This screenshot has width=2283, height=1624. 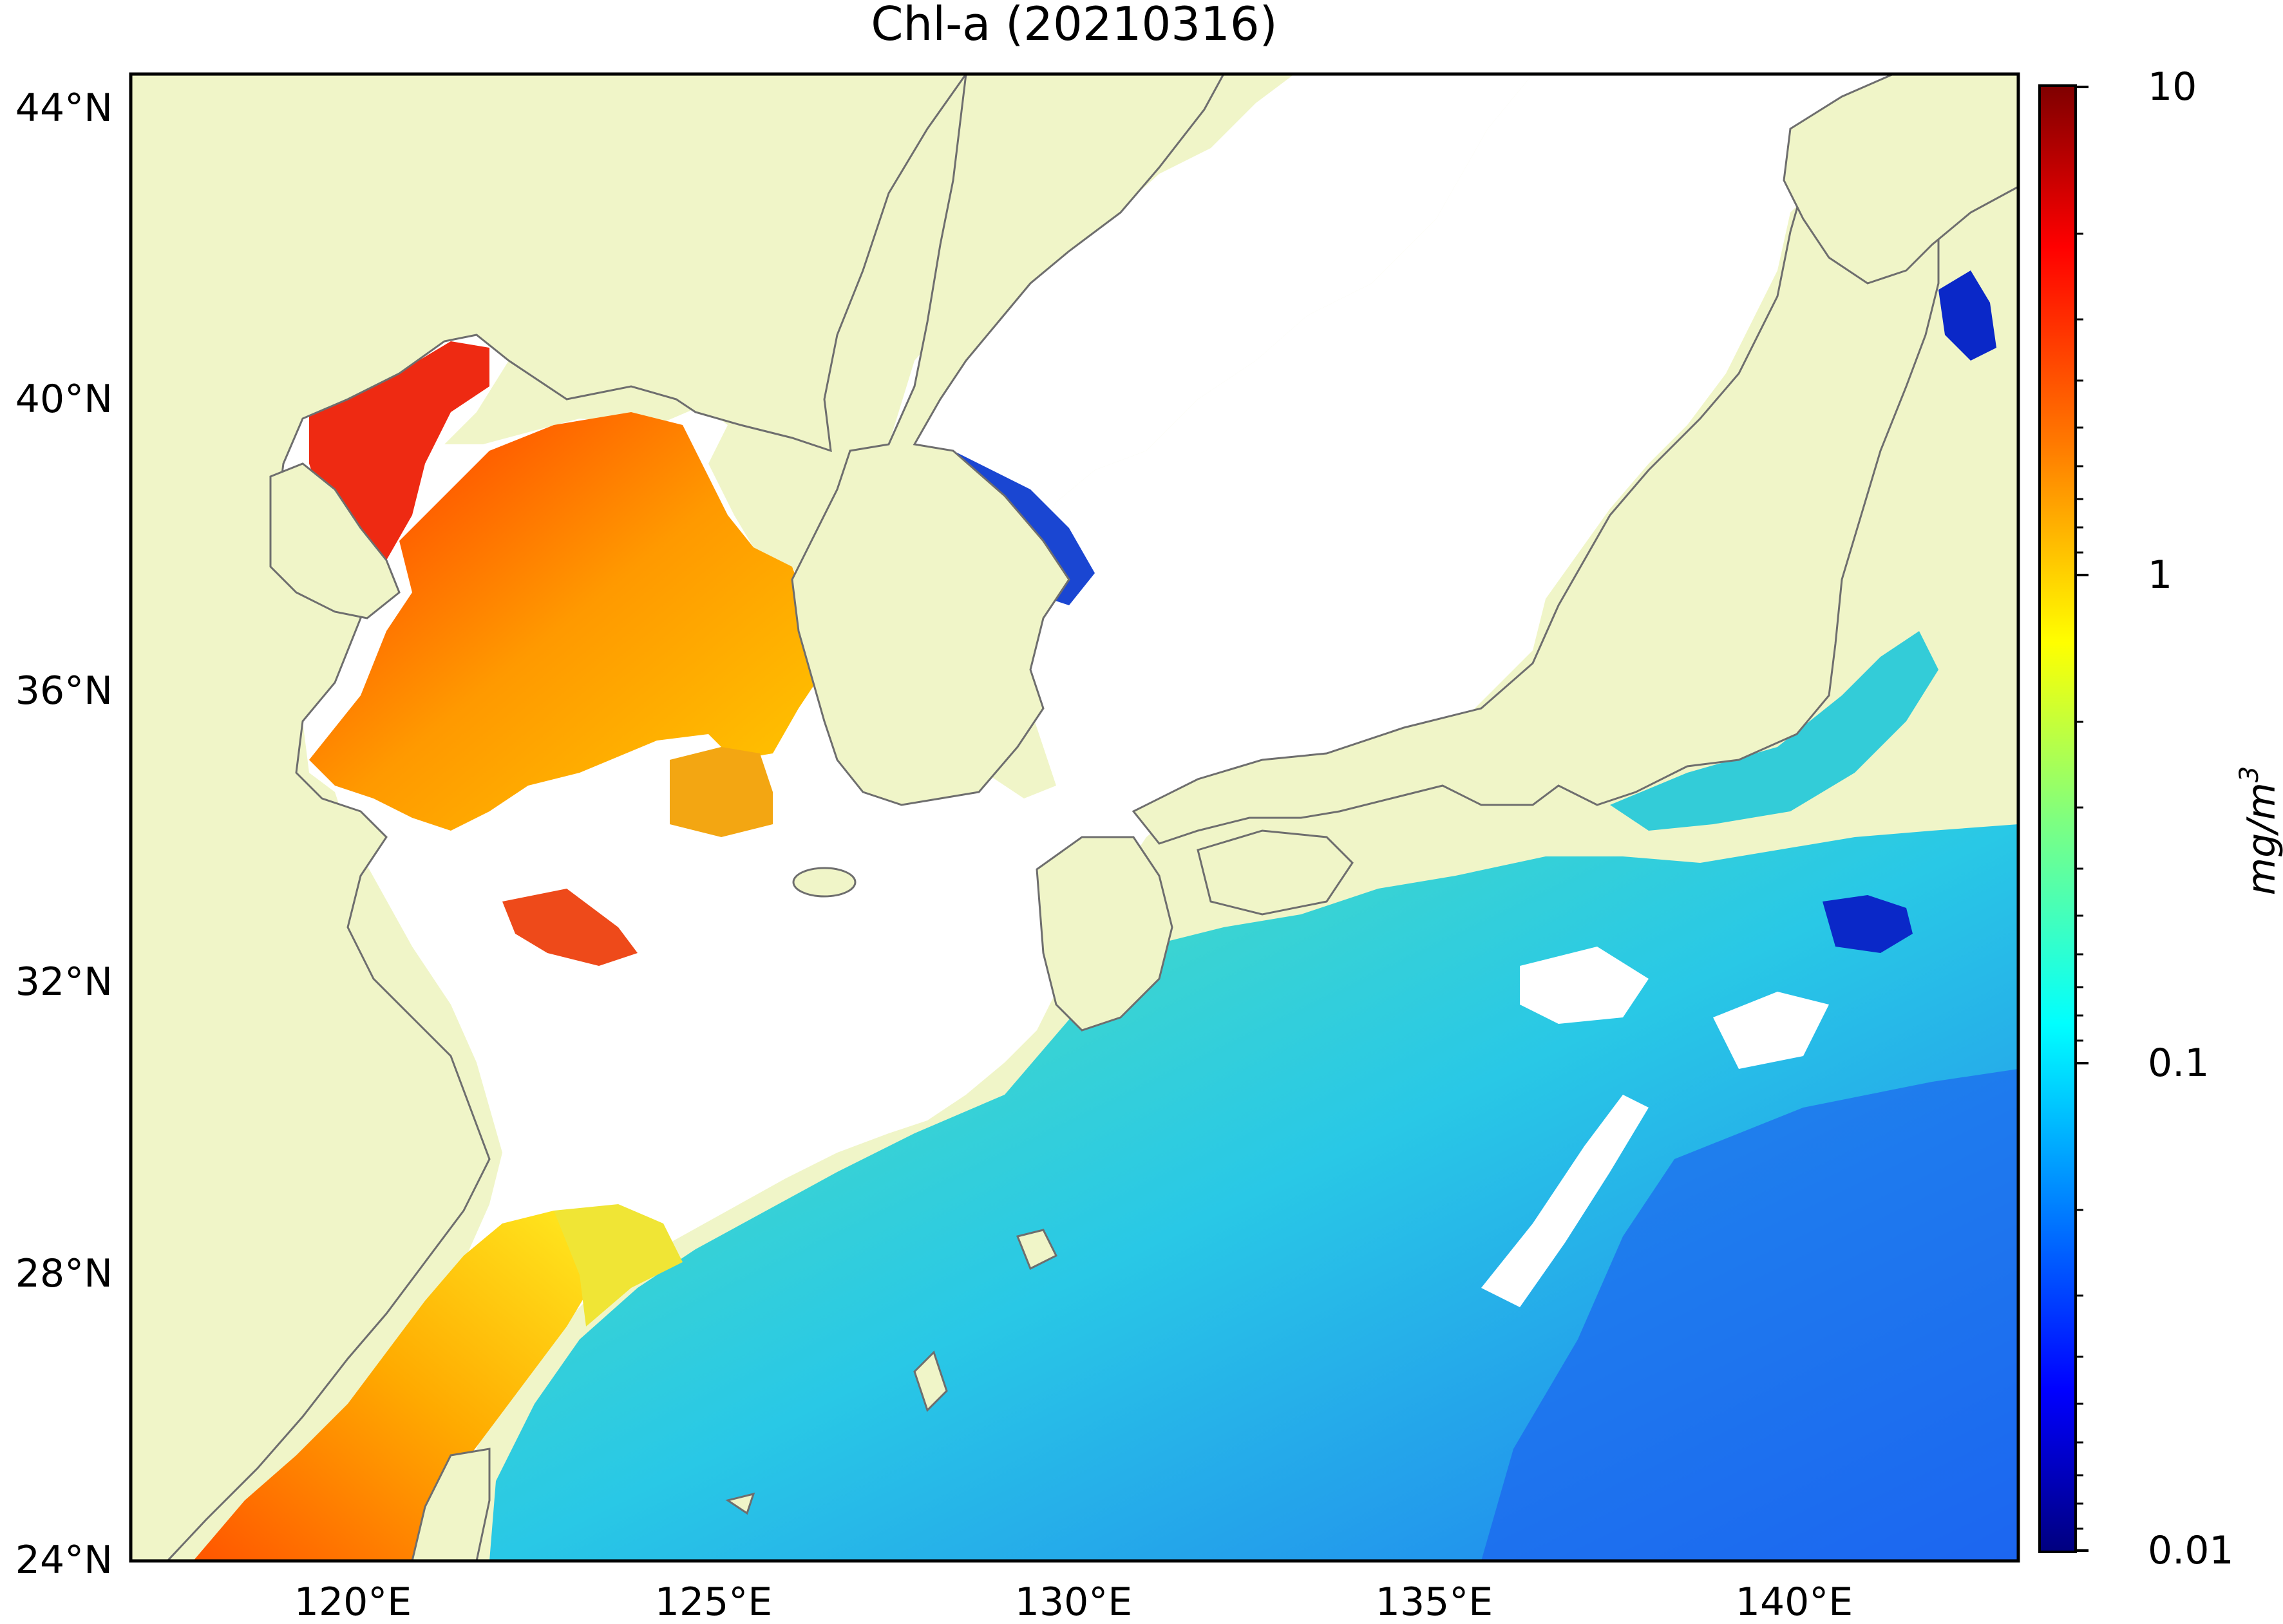 I want to click on colorbar-tick-10: 10, so click(x=2172, y=87).